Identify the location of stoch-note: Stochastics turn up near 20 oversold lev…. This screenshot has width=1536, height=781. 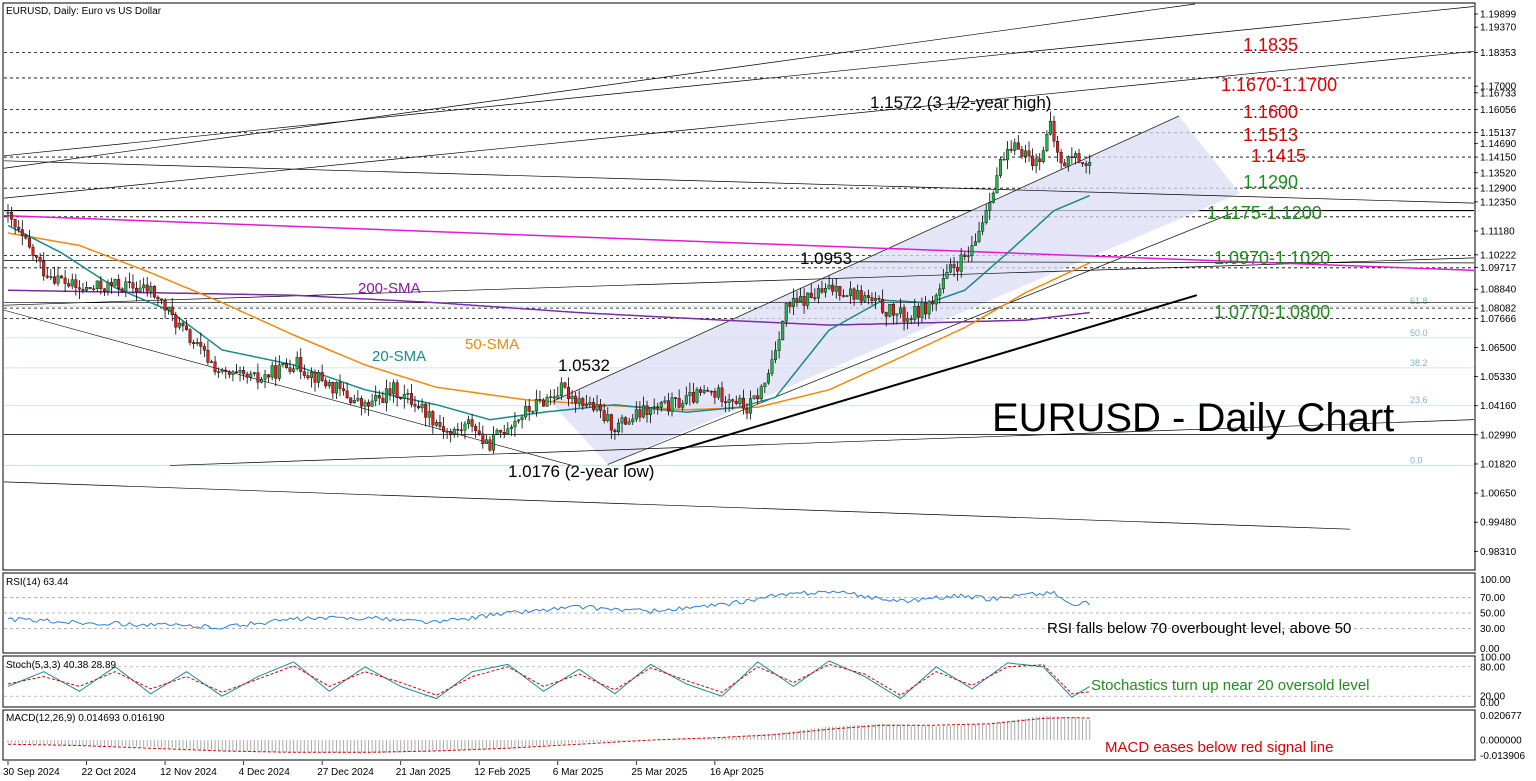
(1230, 685).